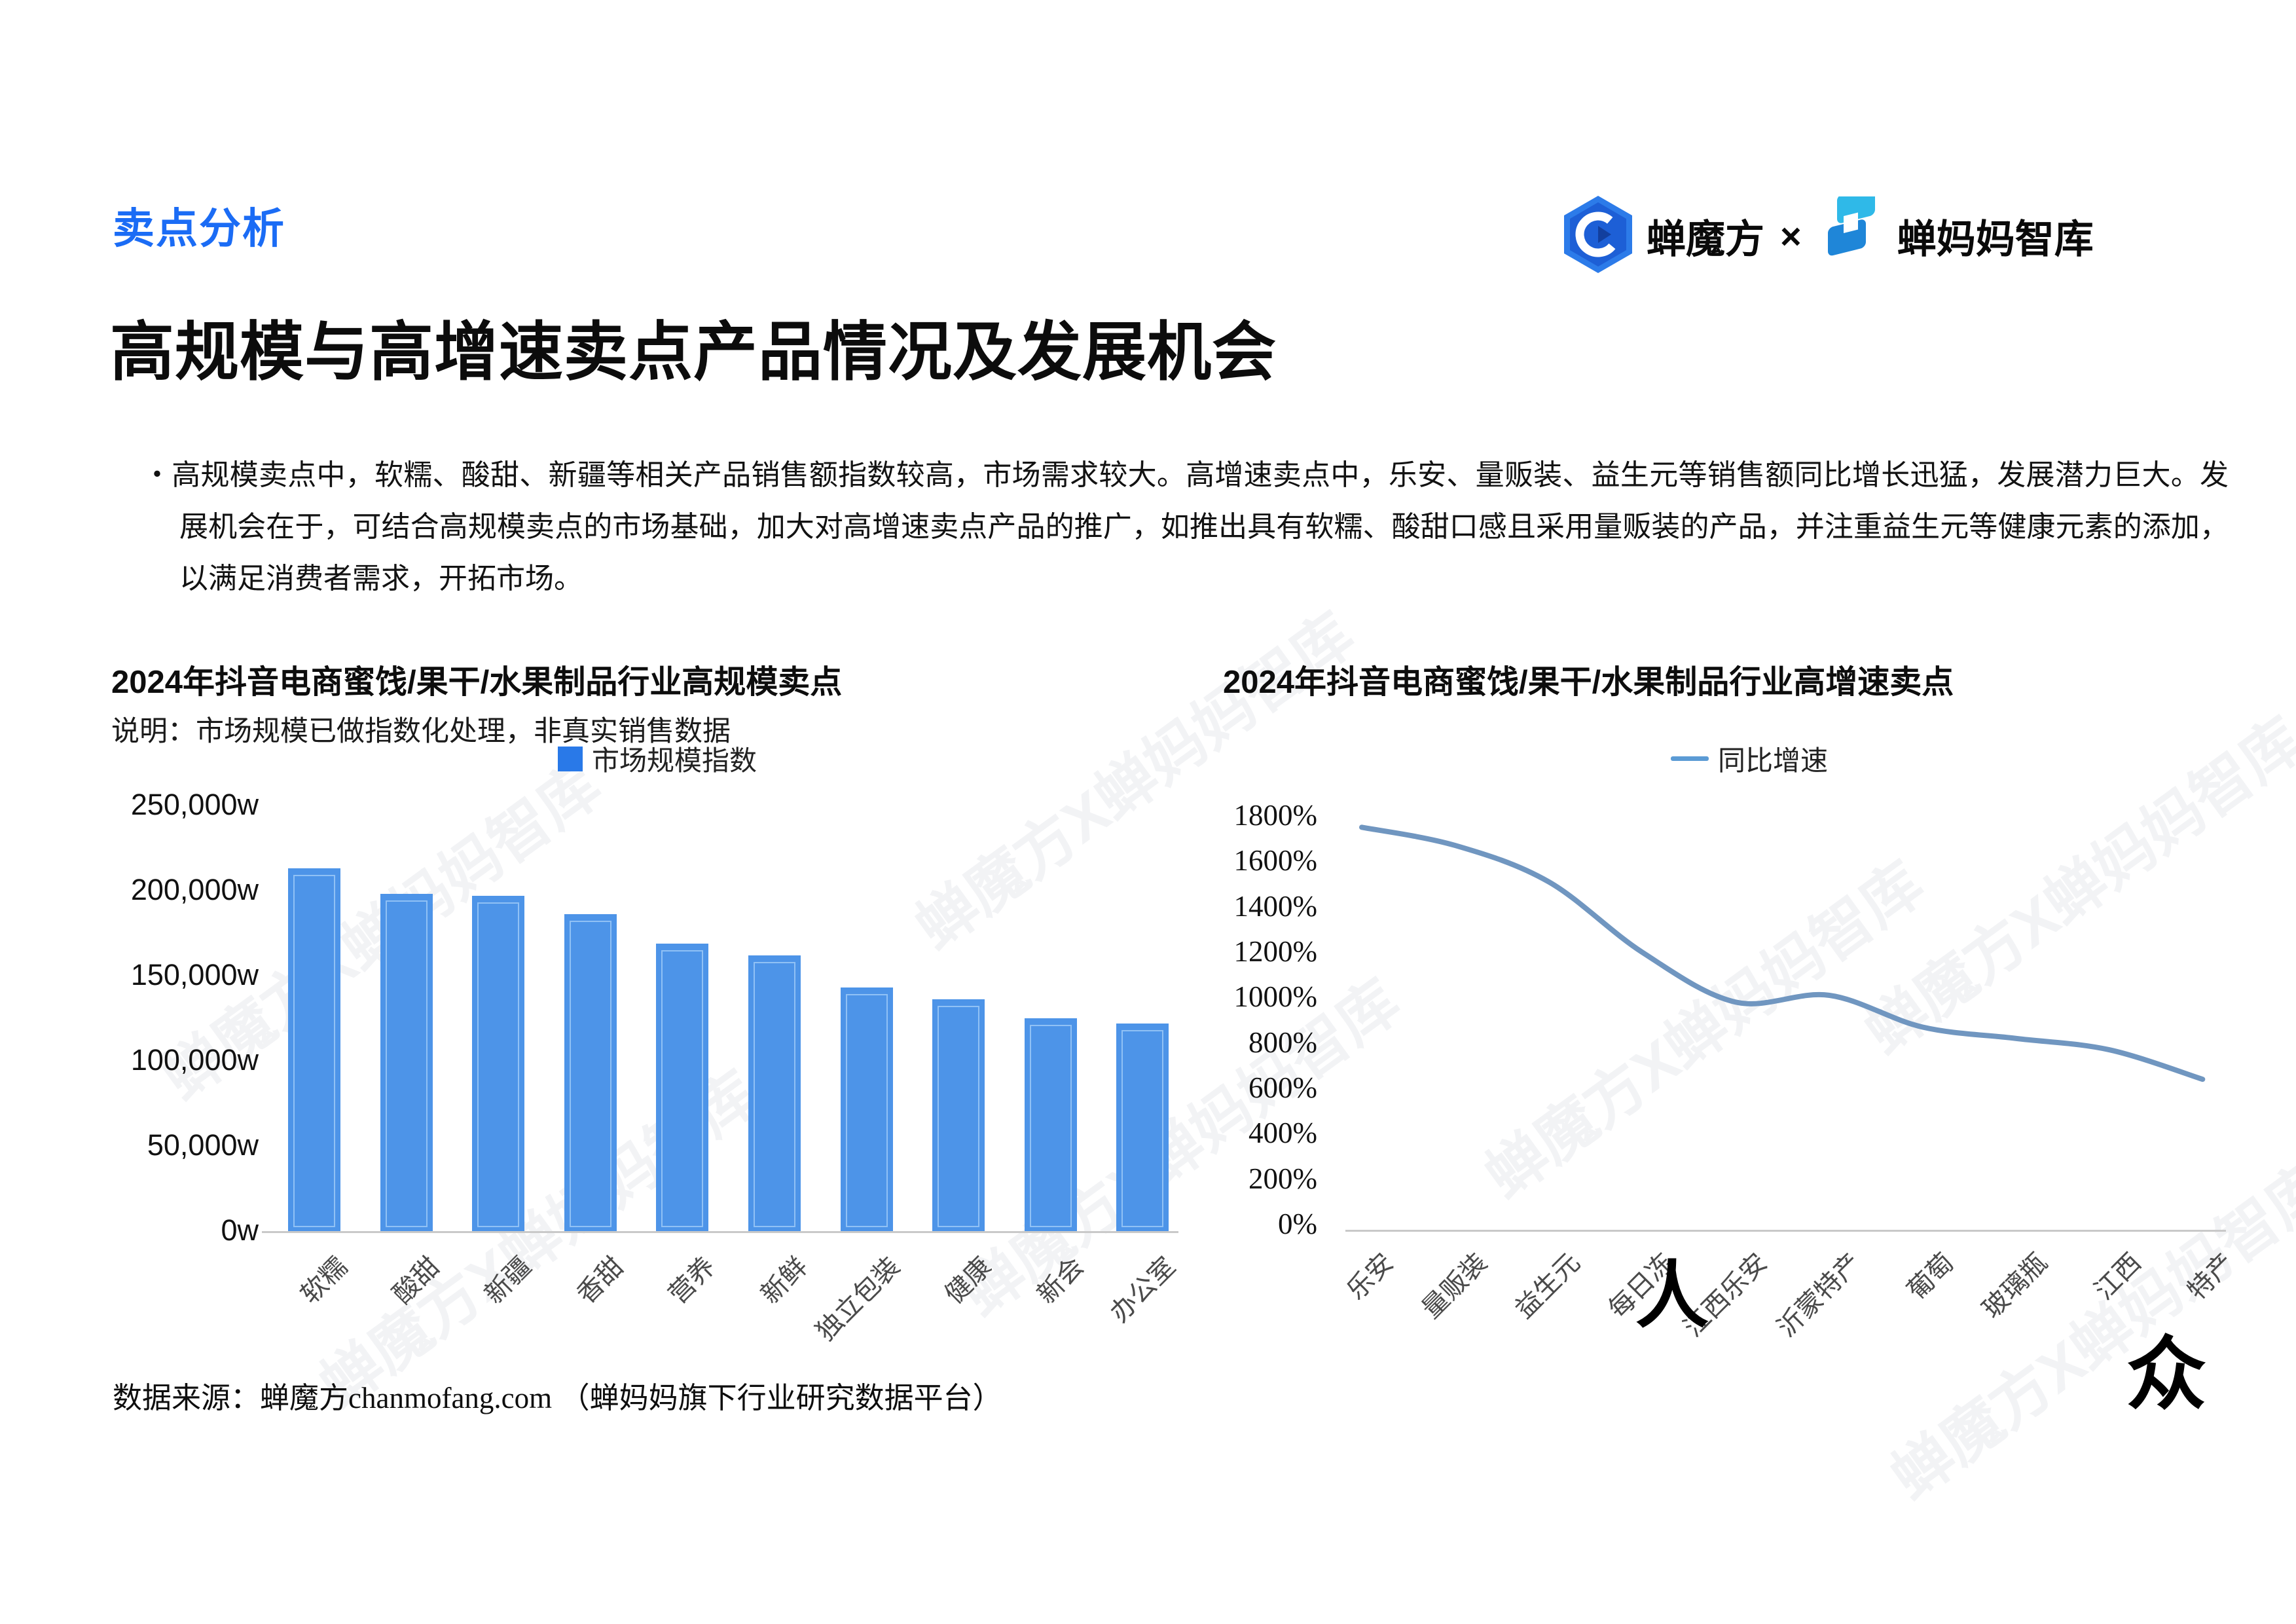 The width and height of the screenshot is (2296, 1624). I want to click on bar-chart-y-tick: 100,000w, so click(194, 1060).